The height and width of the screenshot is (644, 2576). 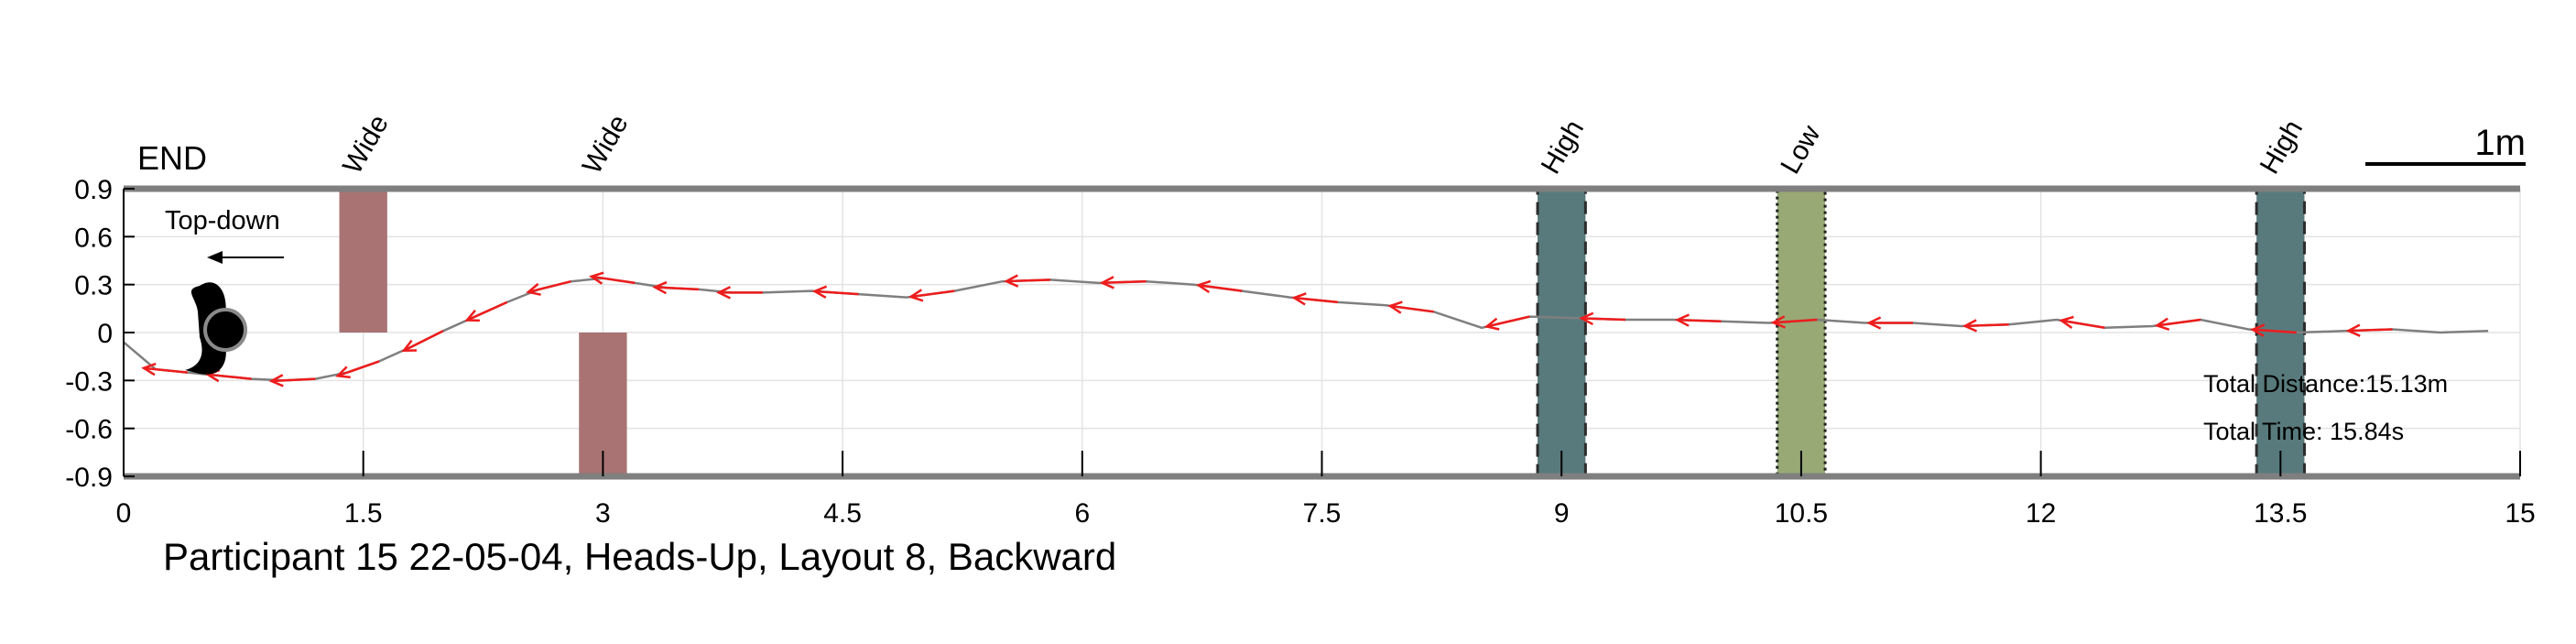 What do you see at coordinates (2325, 384) in the screenshot?
I see `total-distance: Total Distance:15.13m` at bounding box center [2325, 384].